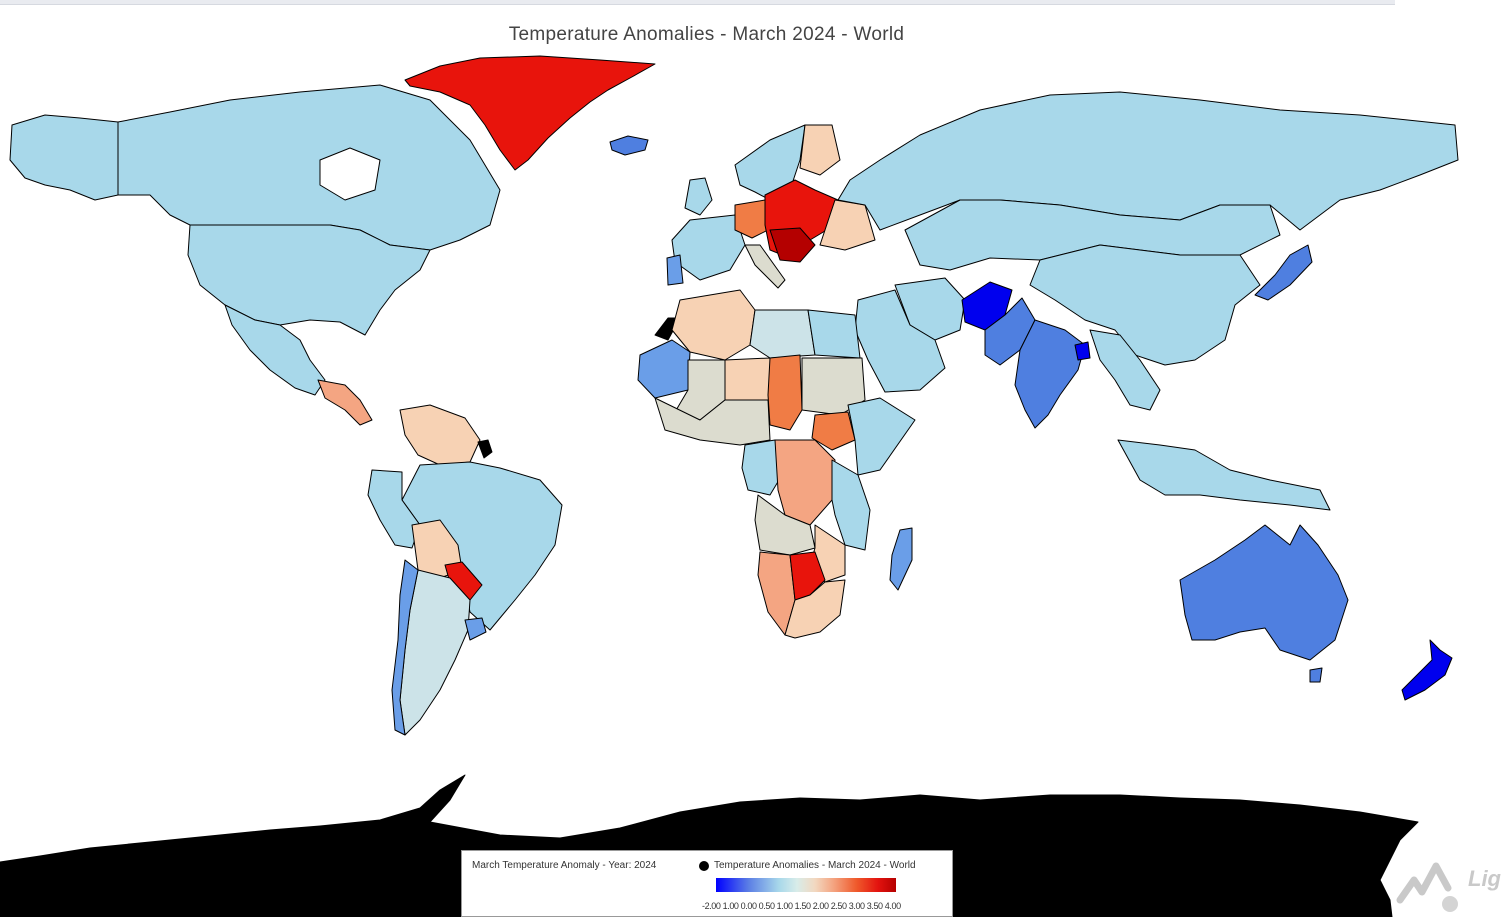 This screenshot has width=1503, height=917. I want to click on region-portugal, so click(675, 270).